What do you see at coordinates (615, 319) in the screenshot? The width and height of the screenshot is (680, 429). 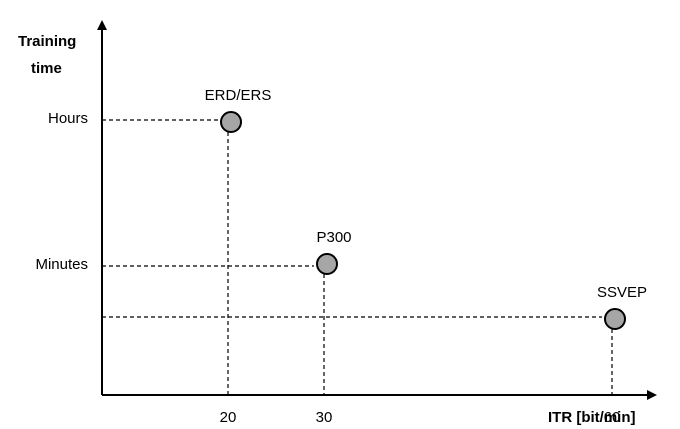 I see `point-ssvep` at bounding box center [615, 319].